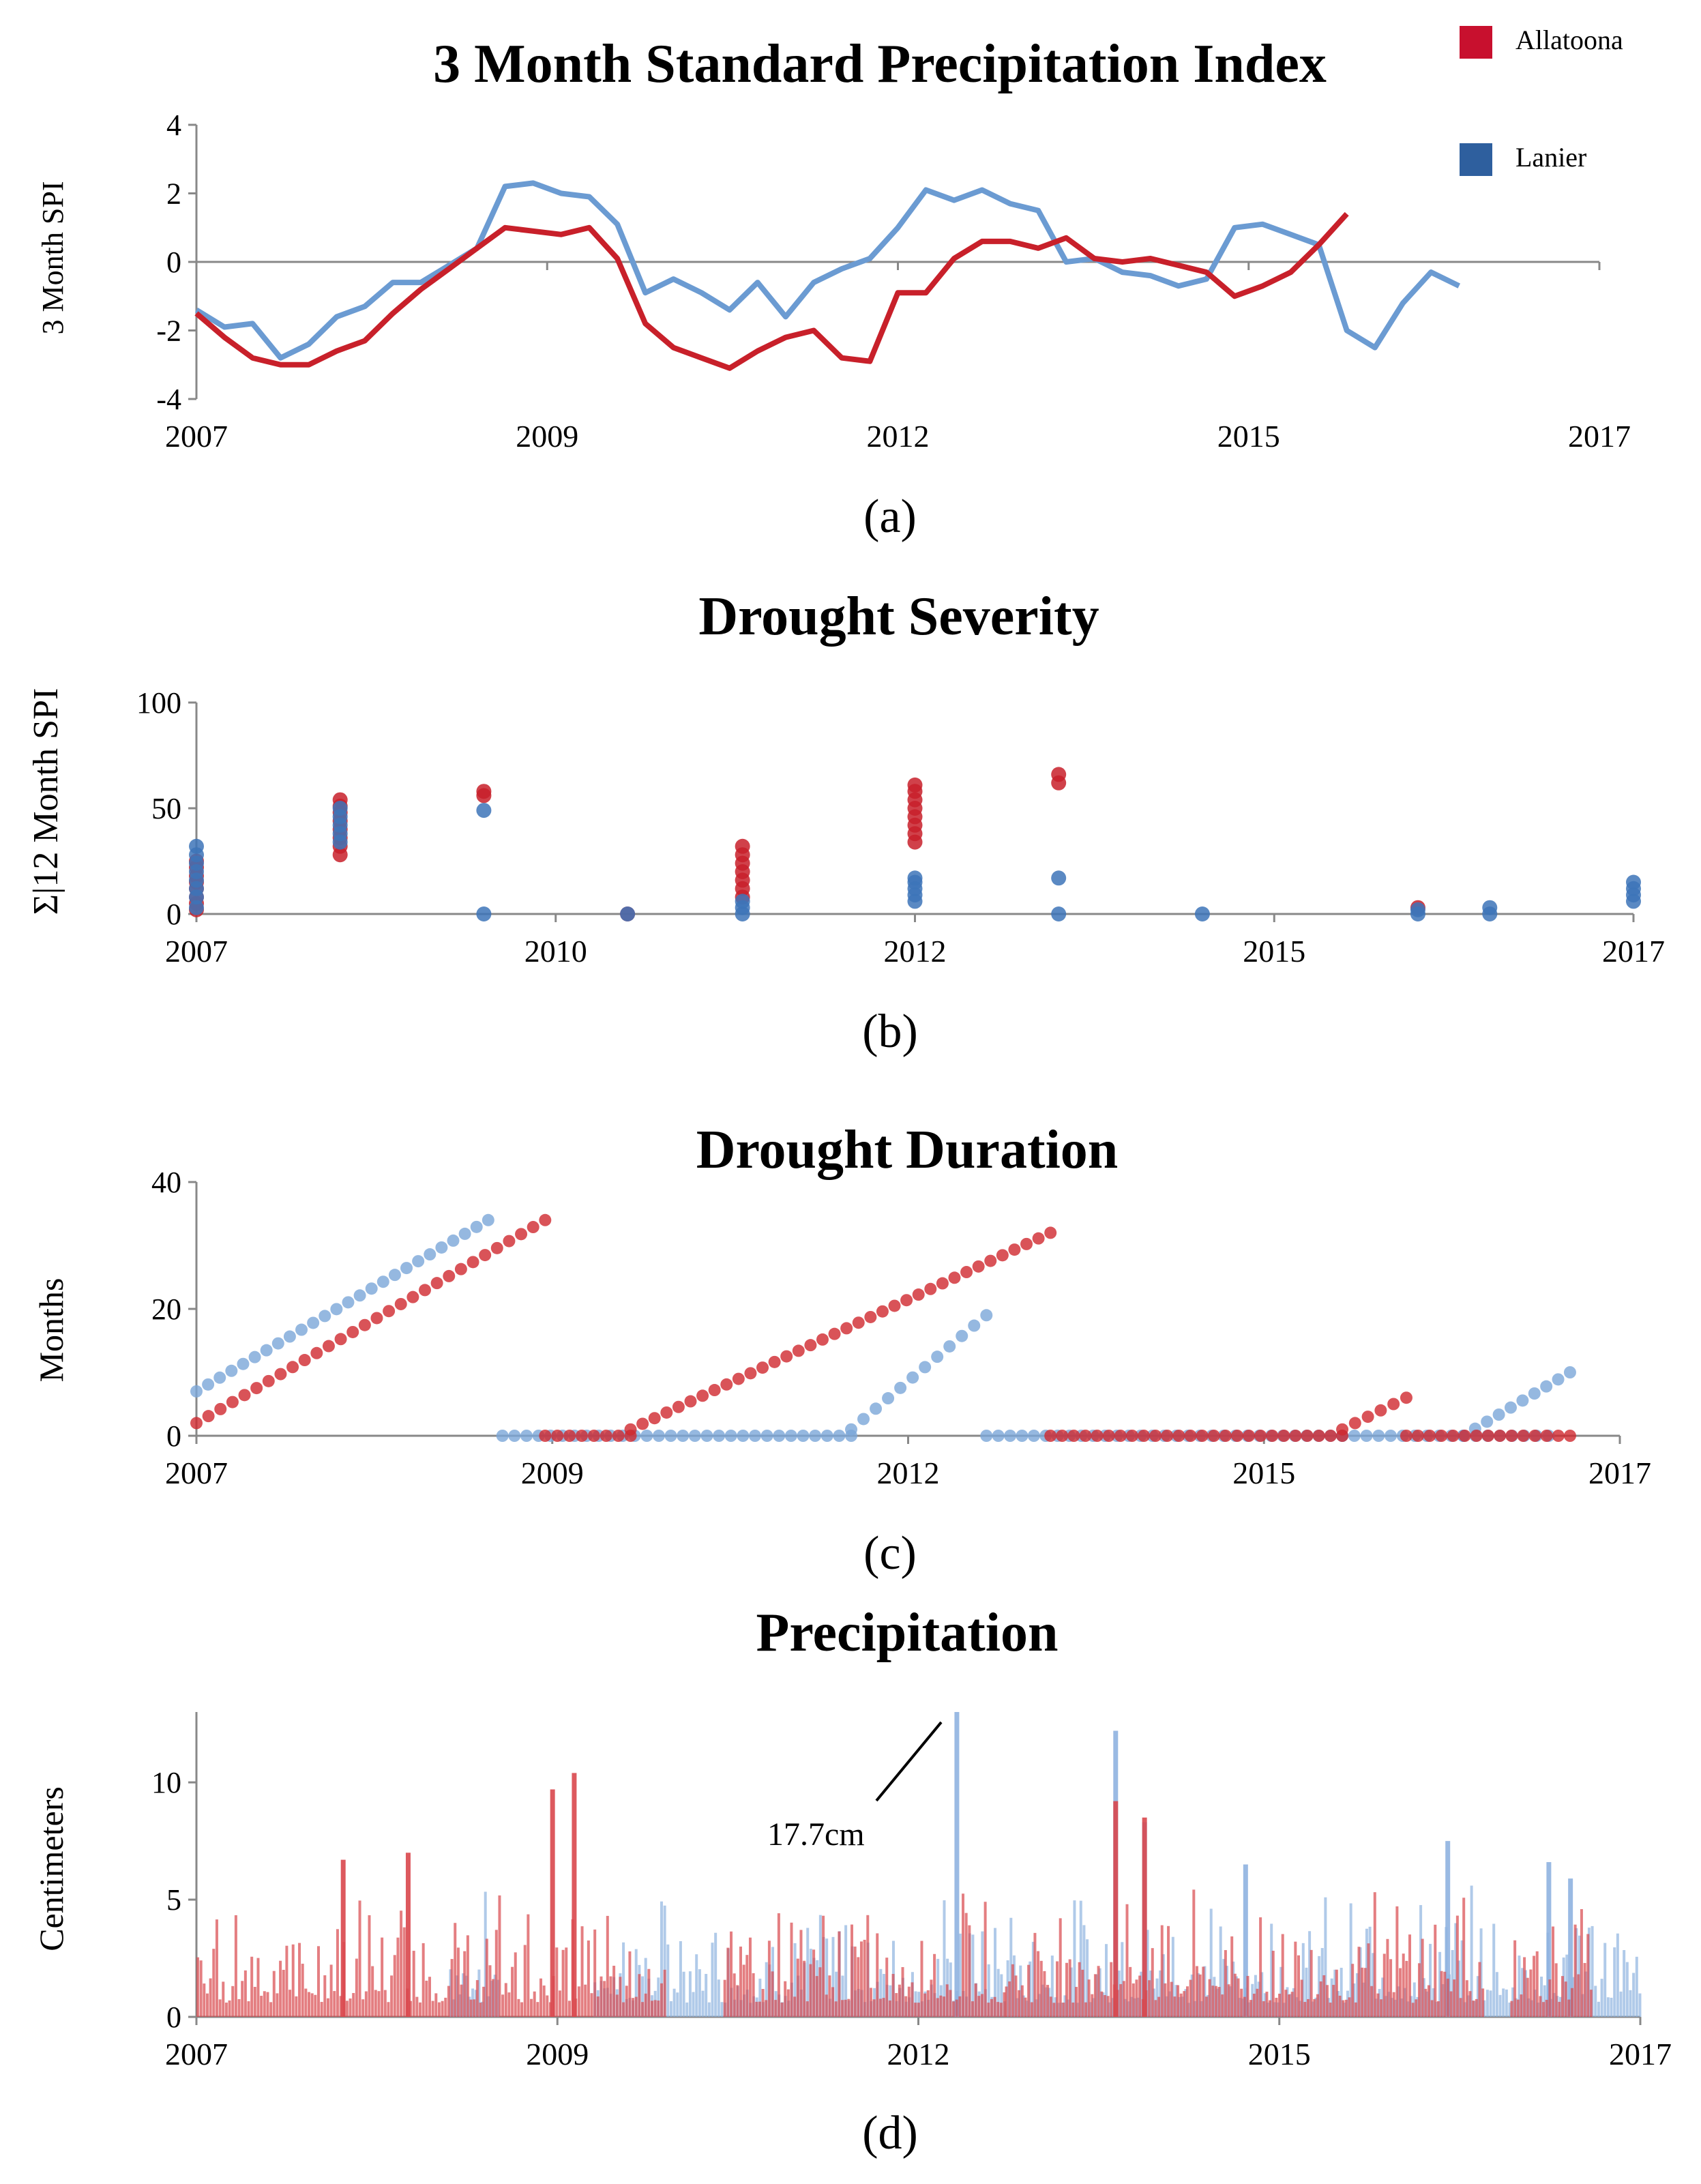 Image resolution: width=1701 pixels, height=2184 pixels. I want to click on severity-point-allatoona, so click(1059, 774).